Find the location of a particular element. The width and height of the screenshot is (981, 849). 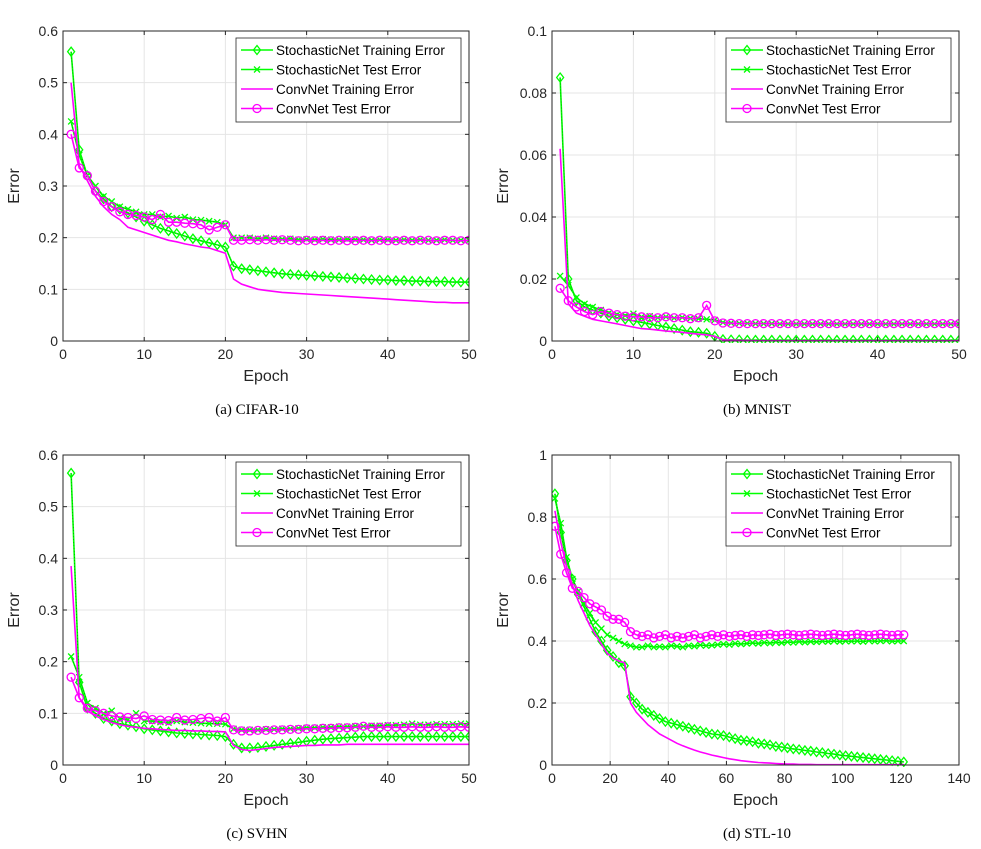

series-line-convnet-test-error is located at coordinates (729, 582).